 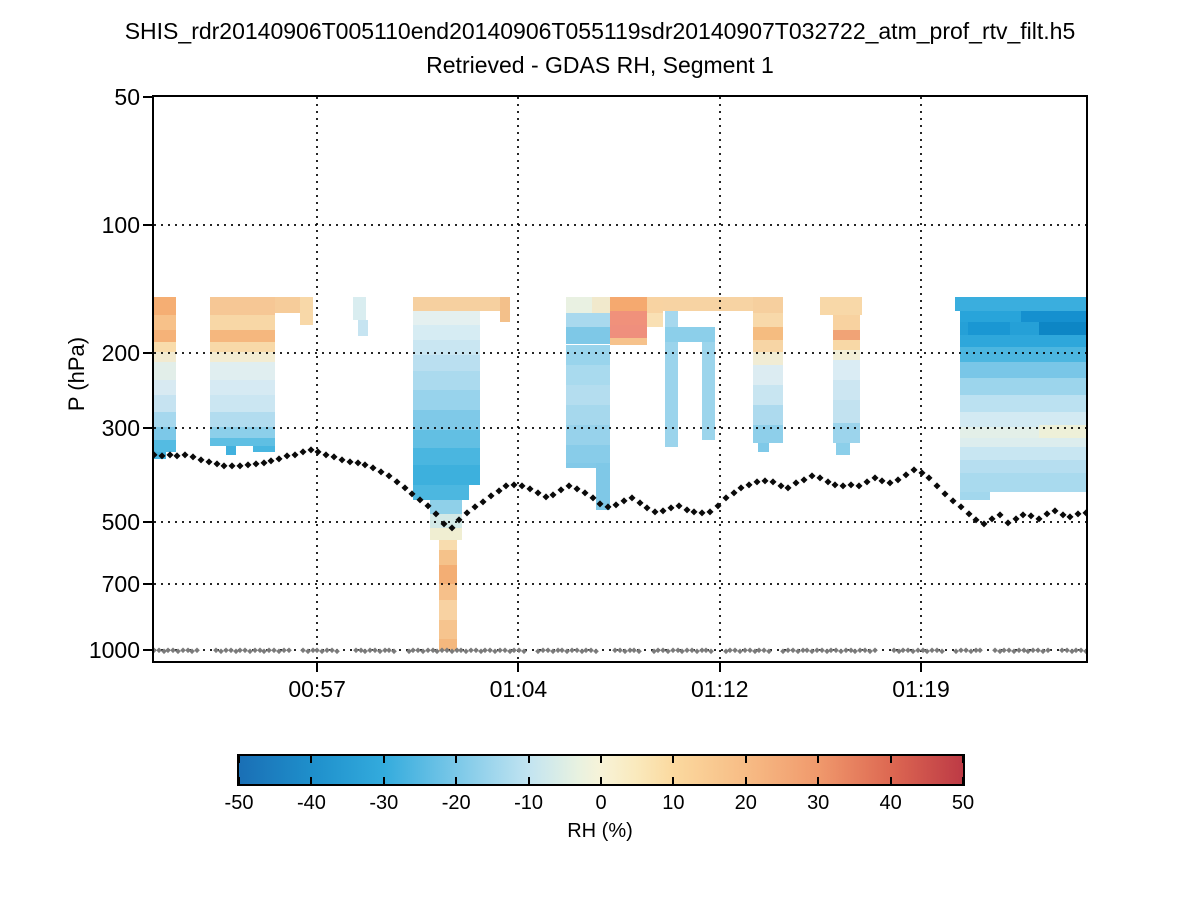 I want to click on y-tick-label: 1000, so click(x=114, y=650).